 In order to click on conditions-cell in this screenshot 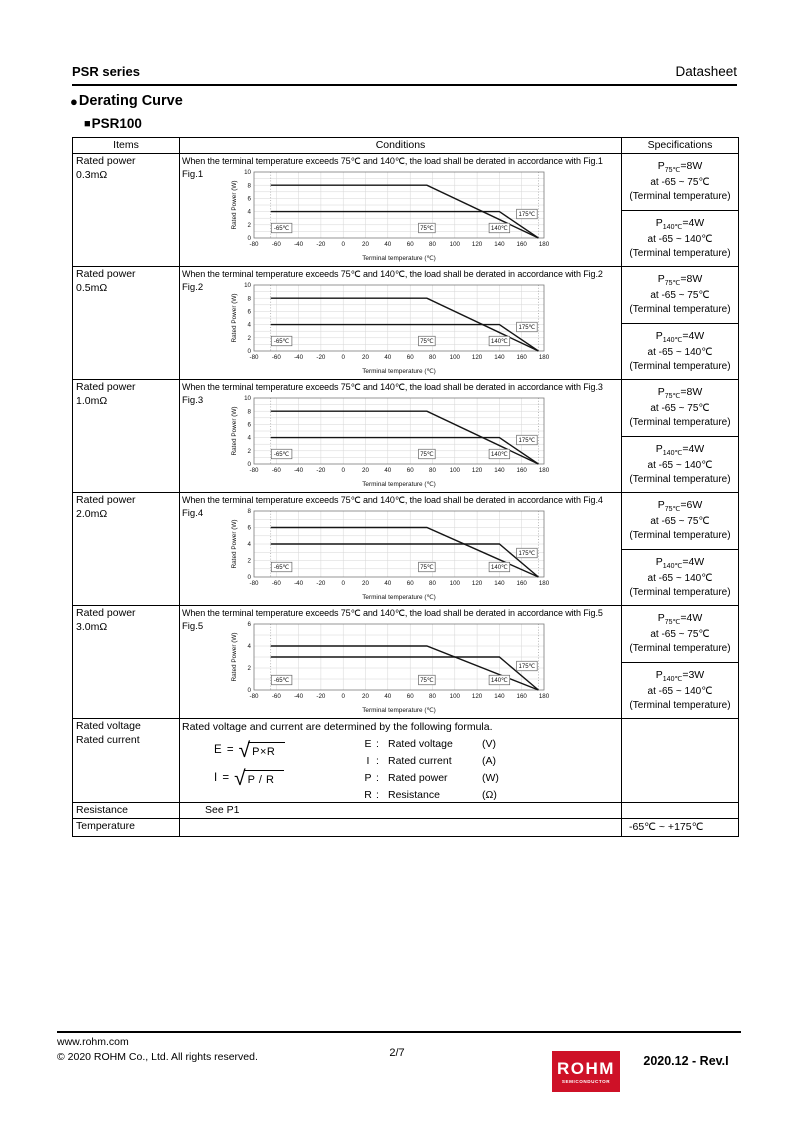, I will do `click(401, 827)`.